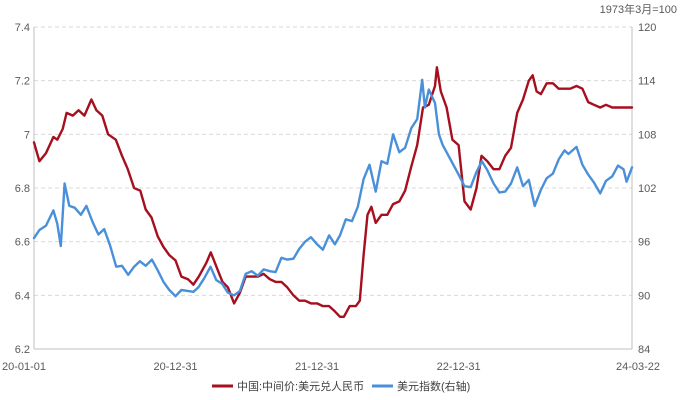 Image resolution: width=691 pixels, height=400 pixels. Describe the element at coordinates (638, 9) in the screenshot. I see `right-axis-unit-note: 1973年3月=100` at that location.